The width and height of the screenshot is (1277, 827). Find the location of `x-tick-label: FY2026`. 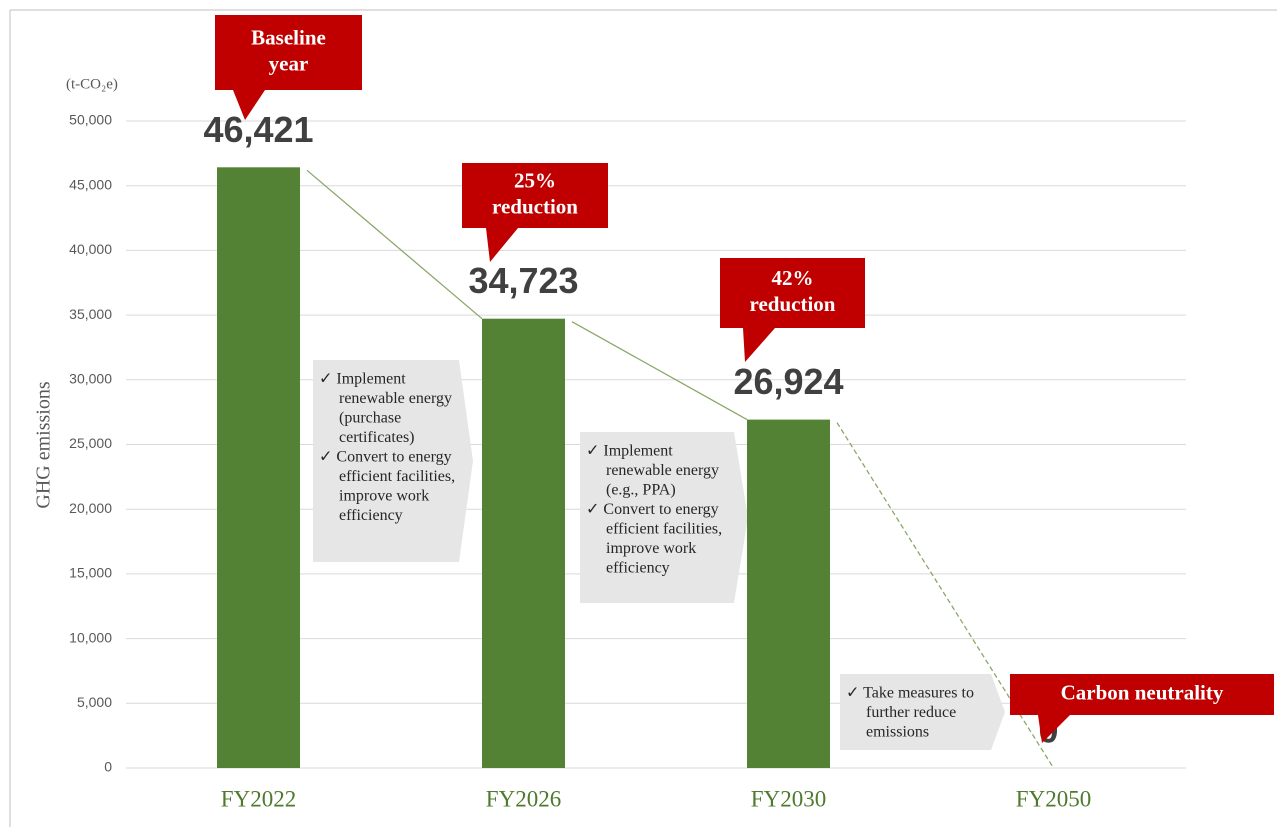

x-tick-label: FY2026 is located at coordinates (523, 798).